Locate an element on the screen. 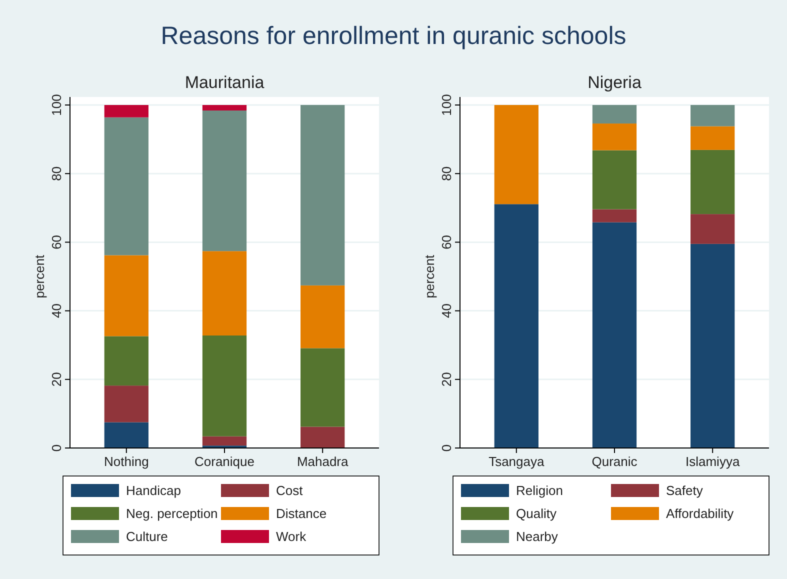 The image size is (787, 579). legend-label: Safety is located at coordinates (685, 490).